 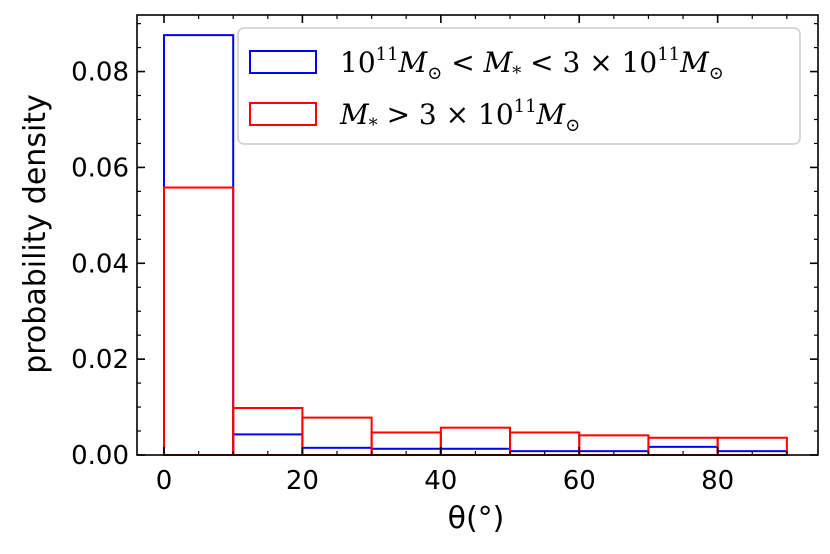 I want to click on x-tick-label: 80, so click(x=717, y=481).